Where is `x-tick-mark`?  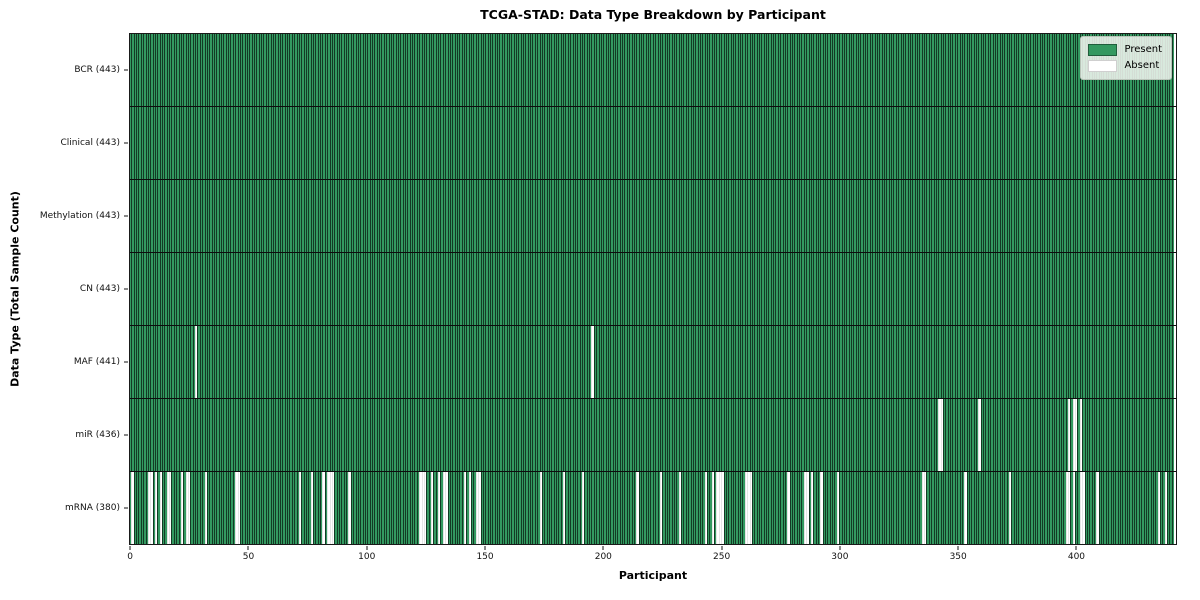
x-tick-mark is located at coordinates (603, 548).